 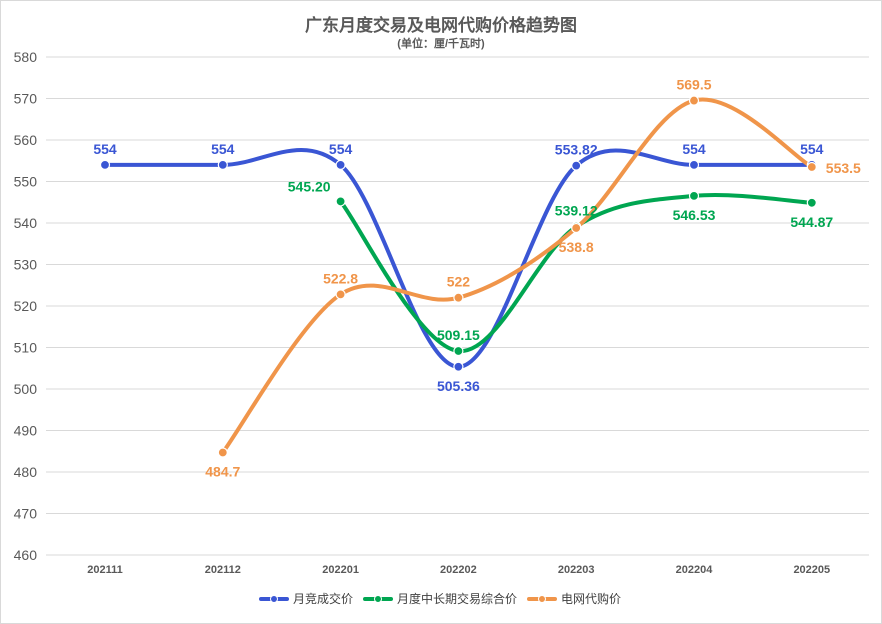 What do you see at coordinates (693, 85) in the screenshot?
I see `data-label: 569.5` at bounding box center [693, 85].